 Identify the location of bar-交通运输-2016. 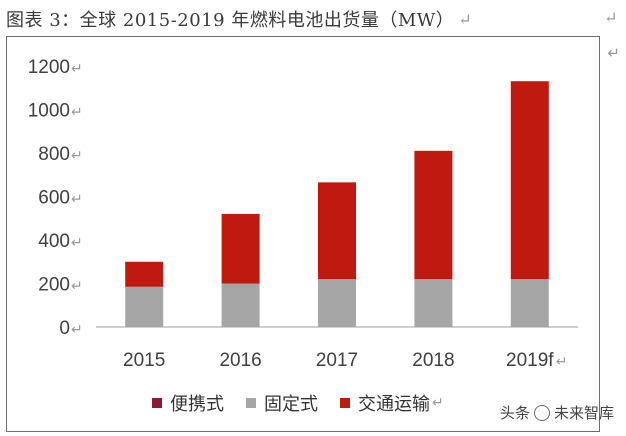
(240, 248).